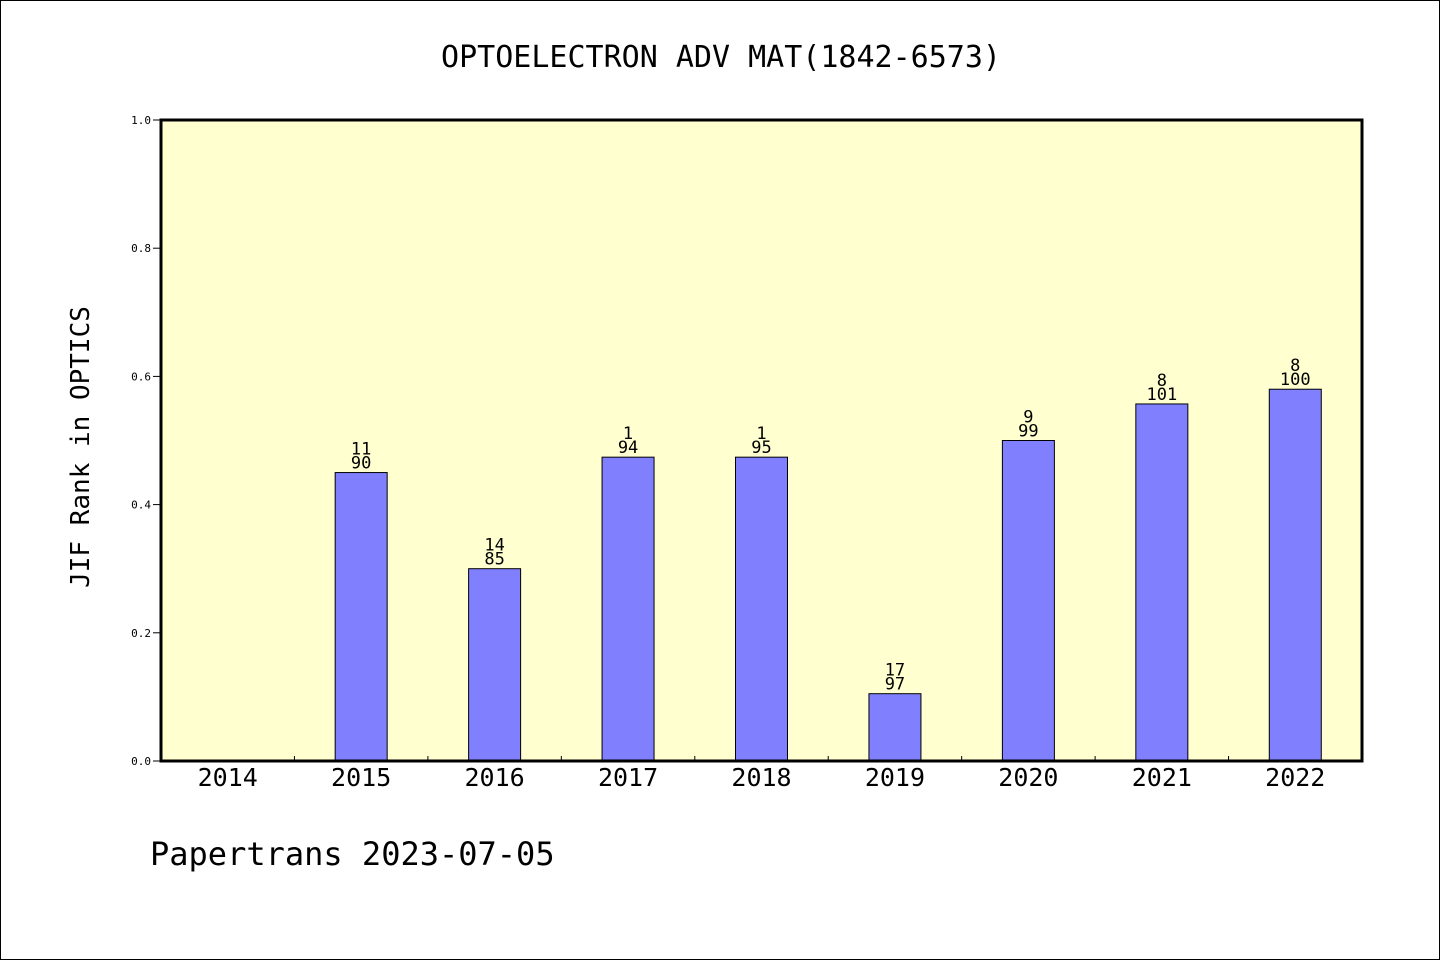  I want to click on footer-source-date: Papertrans 2023-07-05, so click(352, 854).